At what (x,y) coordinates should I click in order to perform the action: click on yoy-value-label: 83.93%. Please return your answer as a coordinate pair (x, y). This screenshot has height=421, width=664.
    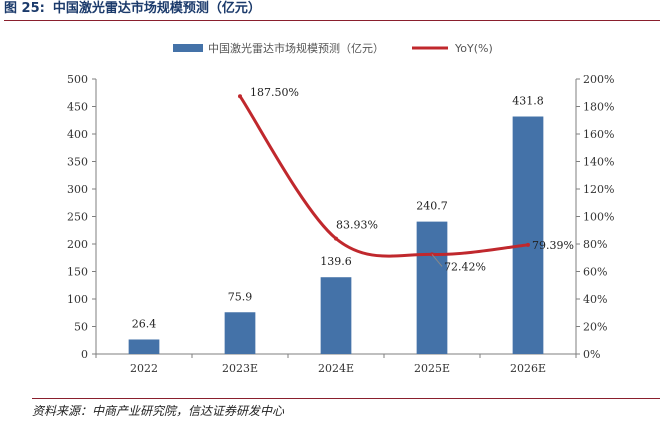
    Looking at the image, I should click on (357, 225).